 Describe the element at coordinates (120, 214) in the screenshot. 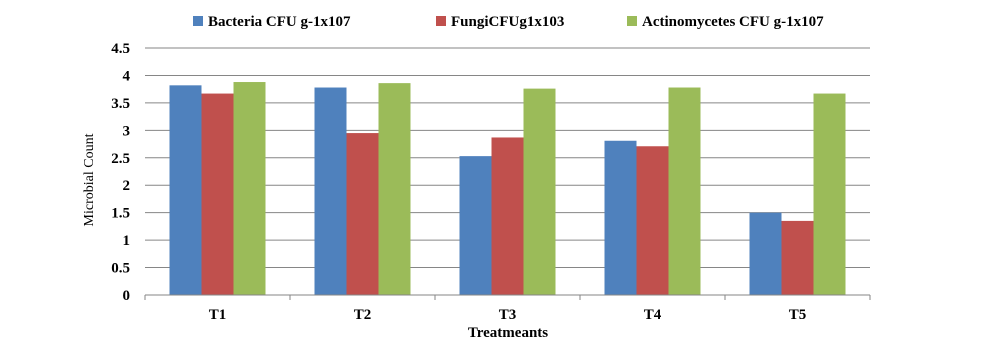

I see `y-tick-label: 1.5` at that location.